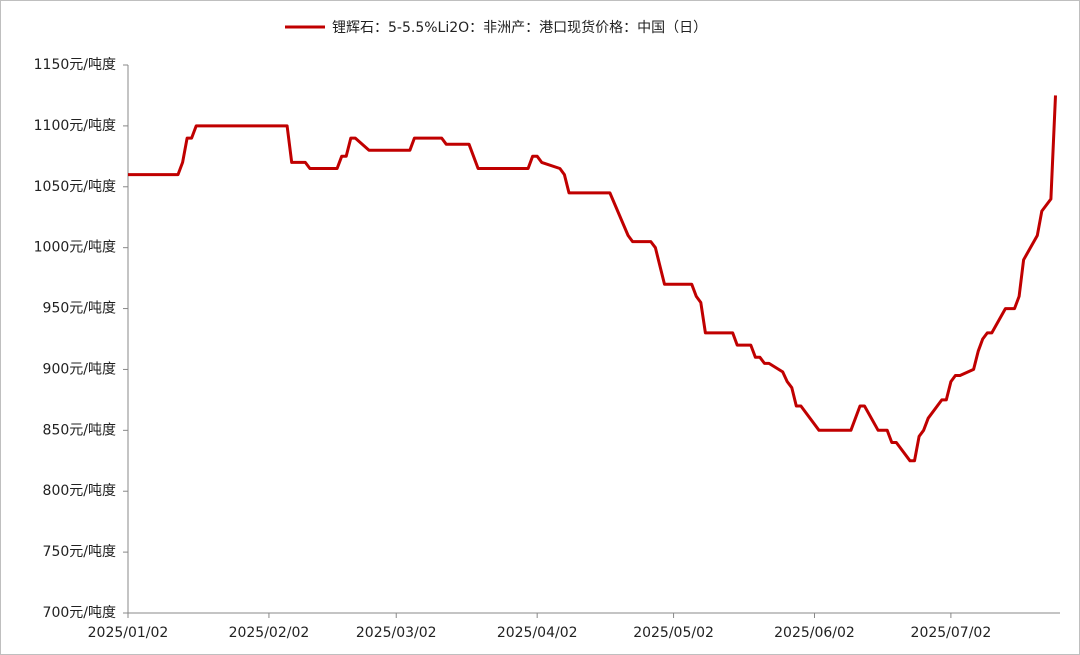 The image size is (1080, 655). Describe the element at coordinates (519, 27) in the screenshot. I see `legend-label: 锂辉石：5-5.5%Li2O：非洲产：港口现货价格：中国（日）` at that location.